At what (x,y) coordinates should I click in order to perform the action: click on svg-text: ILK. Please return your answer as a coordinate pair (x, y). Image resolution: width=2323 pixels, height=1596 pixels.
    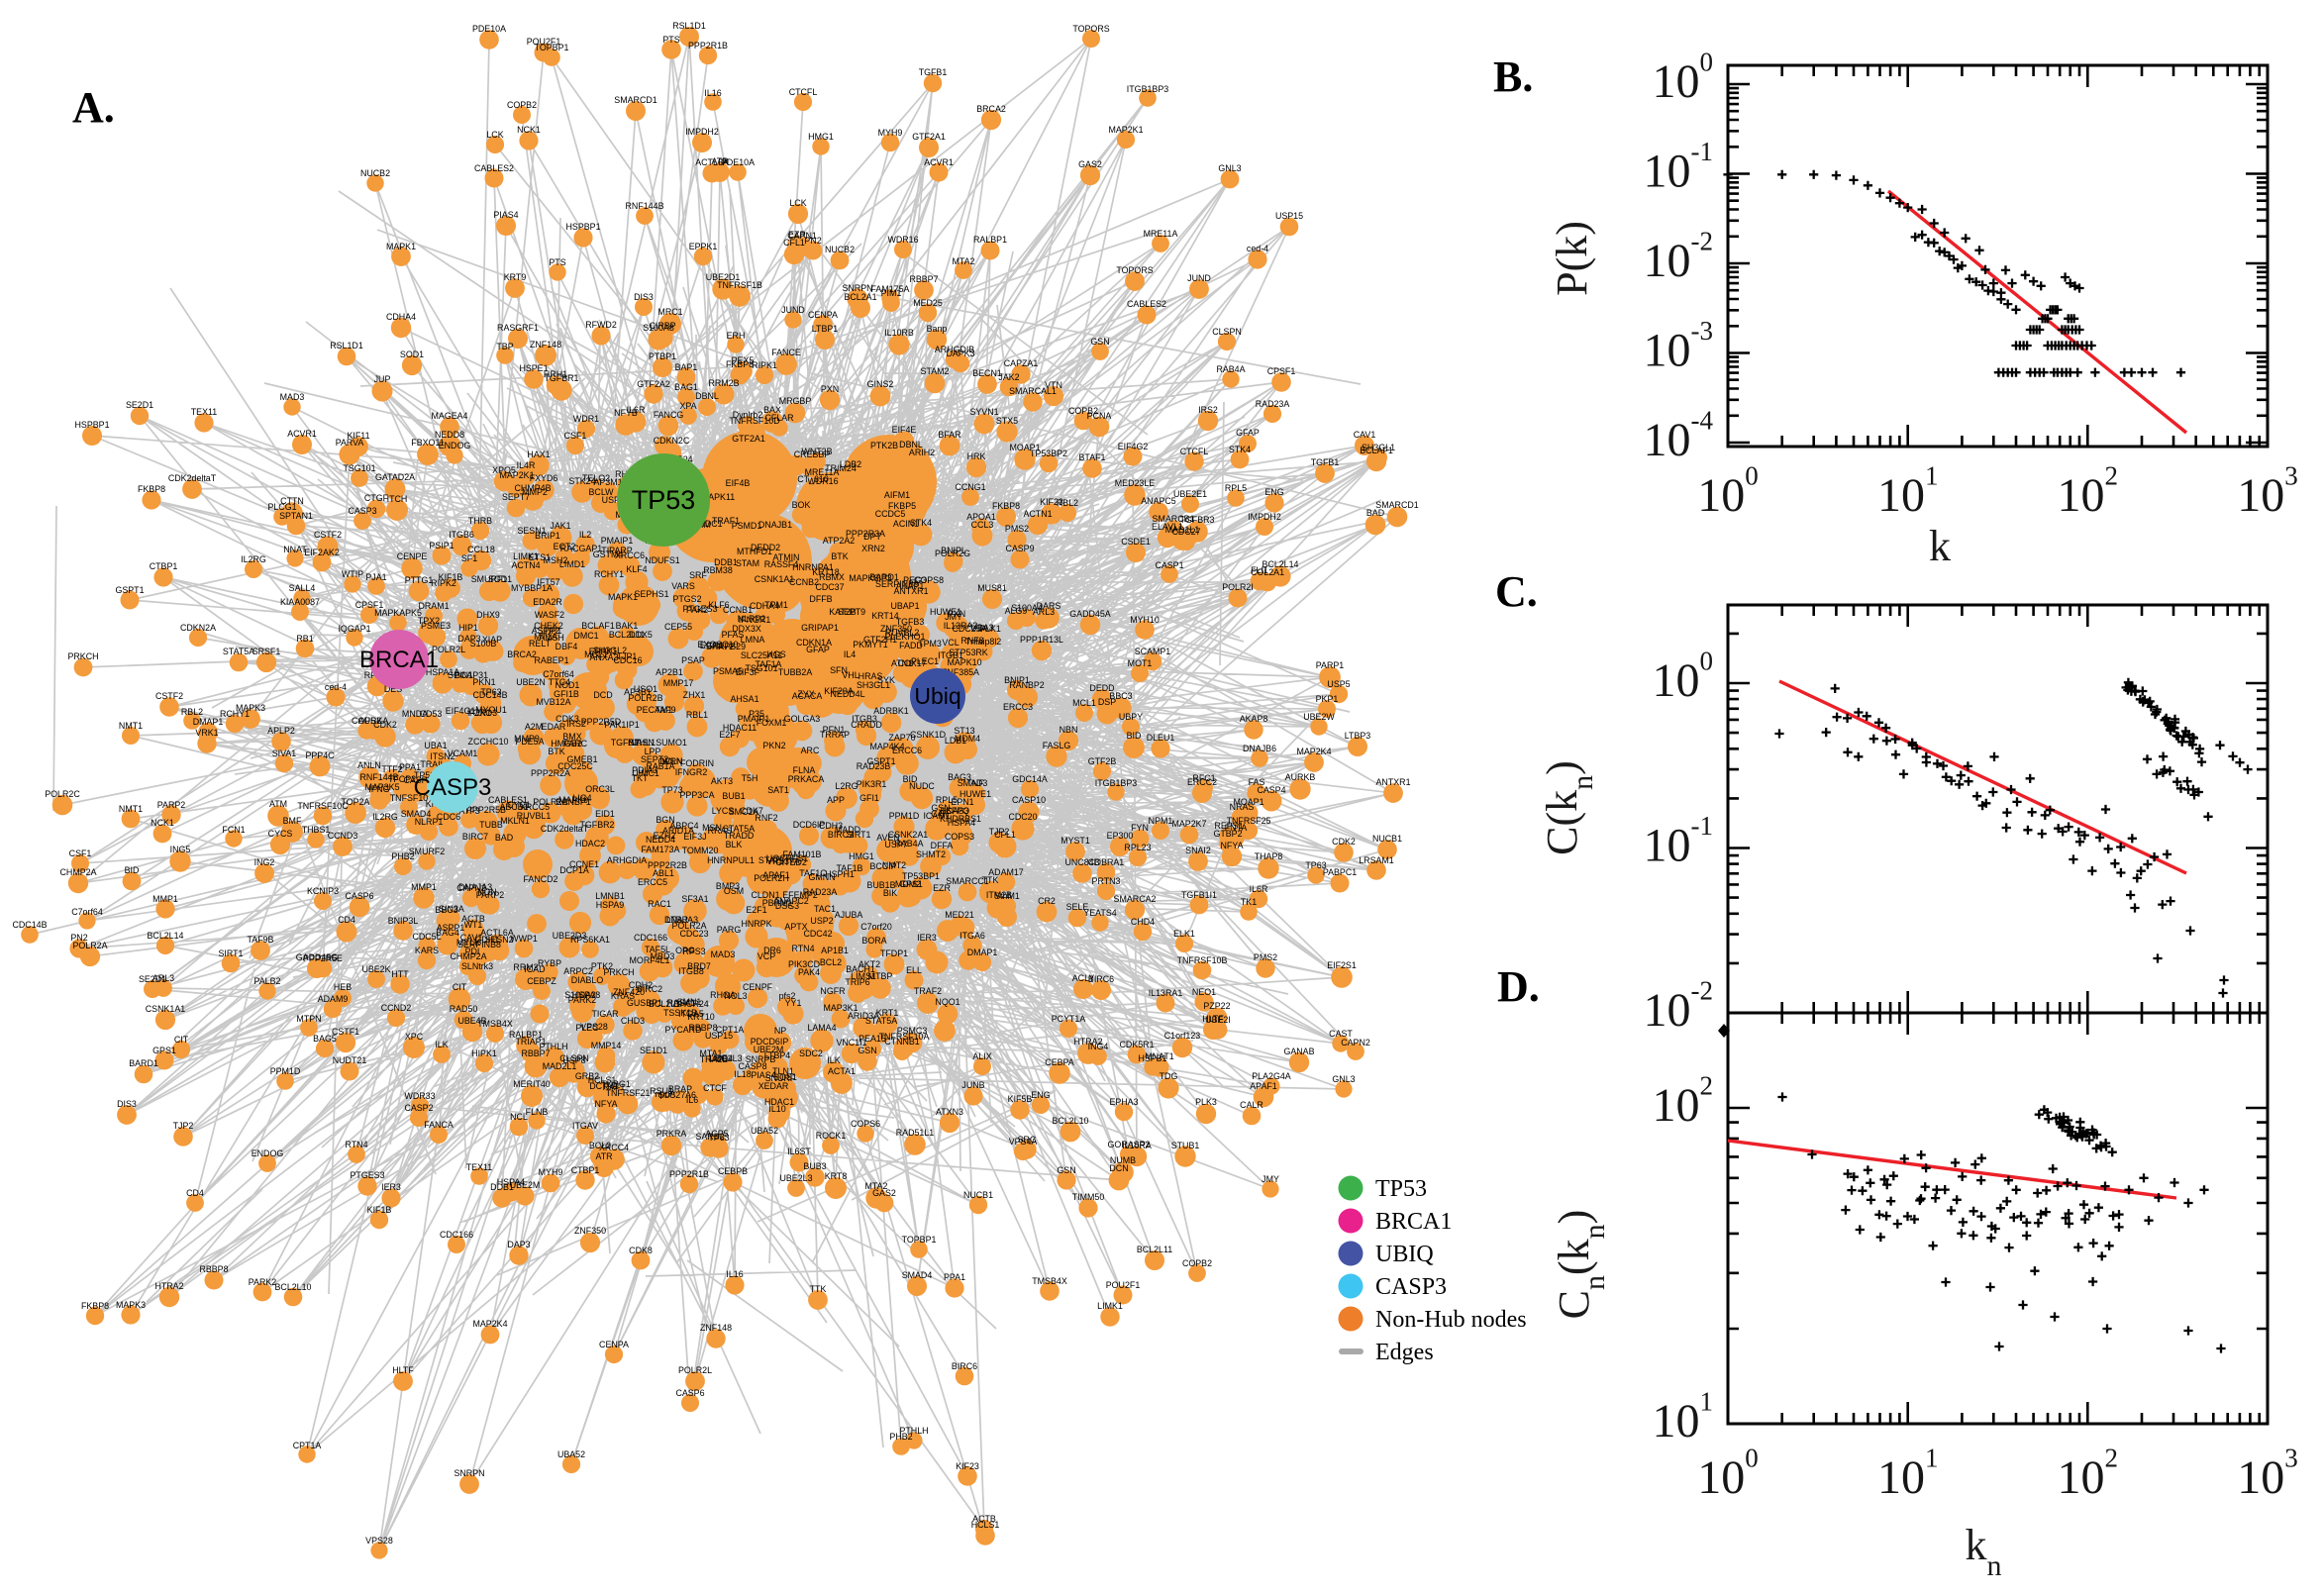
    Looking at the image, I should click on (834, 1060).